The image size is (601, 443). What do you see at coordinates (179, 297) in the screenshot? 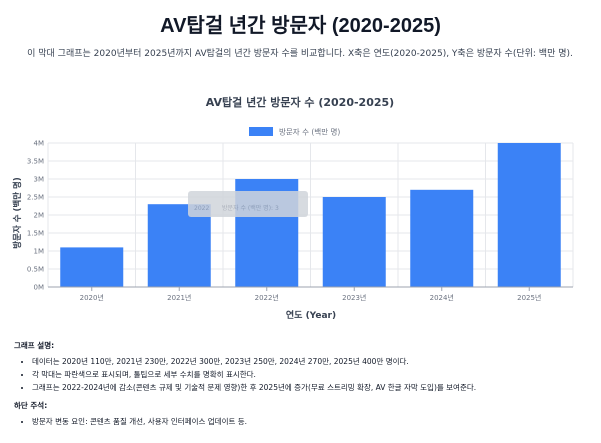
I see `x-tick-label: 2021년` at bounding box center [179, 297].